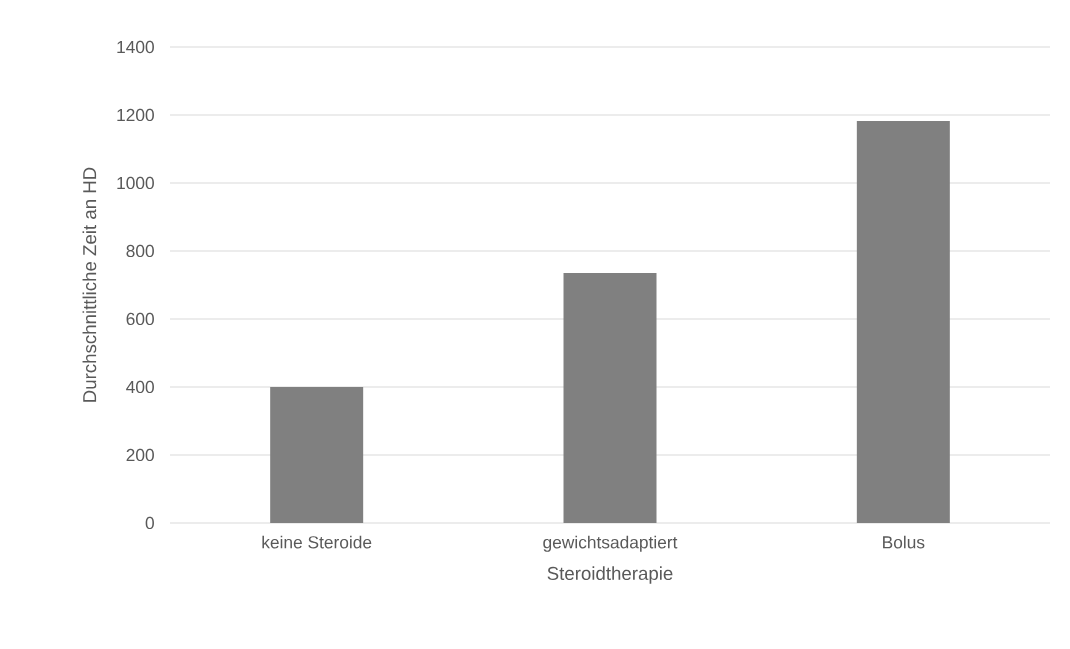  Describe the element at coordinates (140, 455) in the screenshot. I see `y-tick-label: 200` at that location.